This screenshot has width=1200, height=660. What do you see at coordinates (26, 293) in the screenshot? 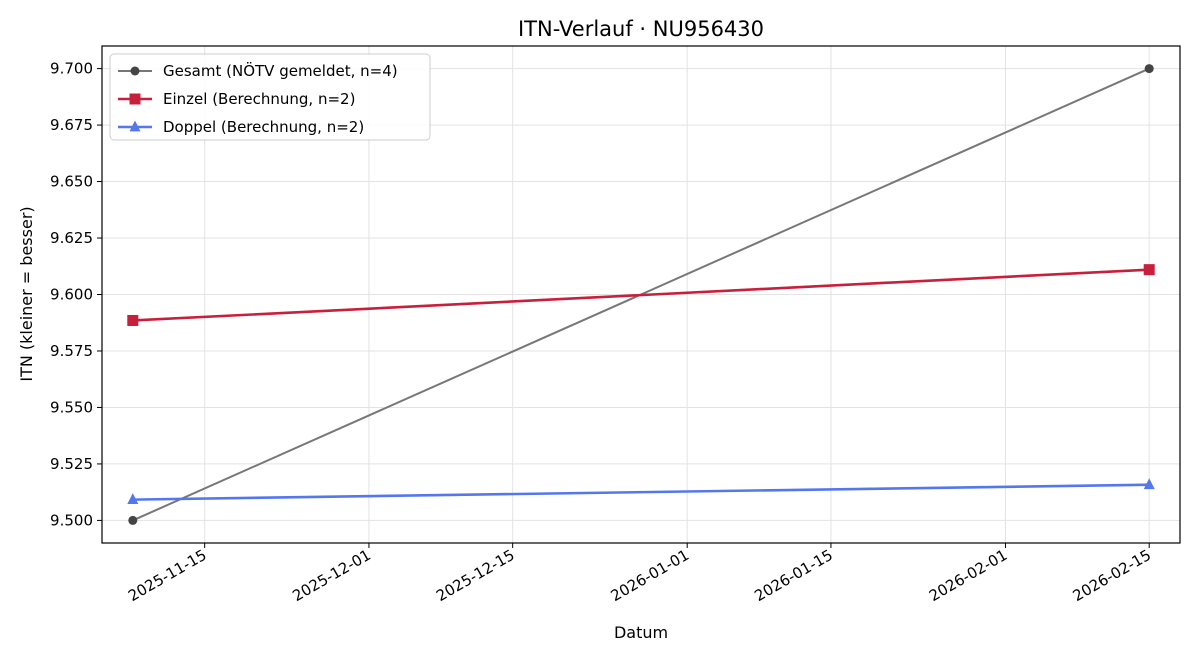
I see `y-axis-label: ITN (kleiner = besser)` at bounding box center [26, 293].